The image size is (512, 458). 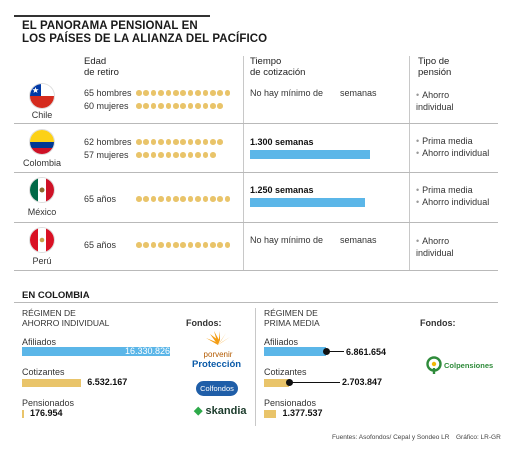 What do you see at coordinates (42, 142) in the screenshot?
I see `colombia-flag-icon` at bounding box center [42, 142].